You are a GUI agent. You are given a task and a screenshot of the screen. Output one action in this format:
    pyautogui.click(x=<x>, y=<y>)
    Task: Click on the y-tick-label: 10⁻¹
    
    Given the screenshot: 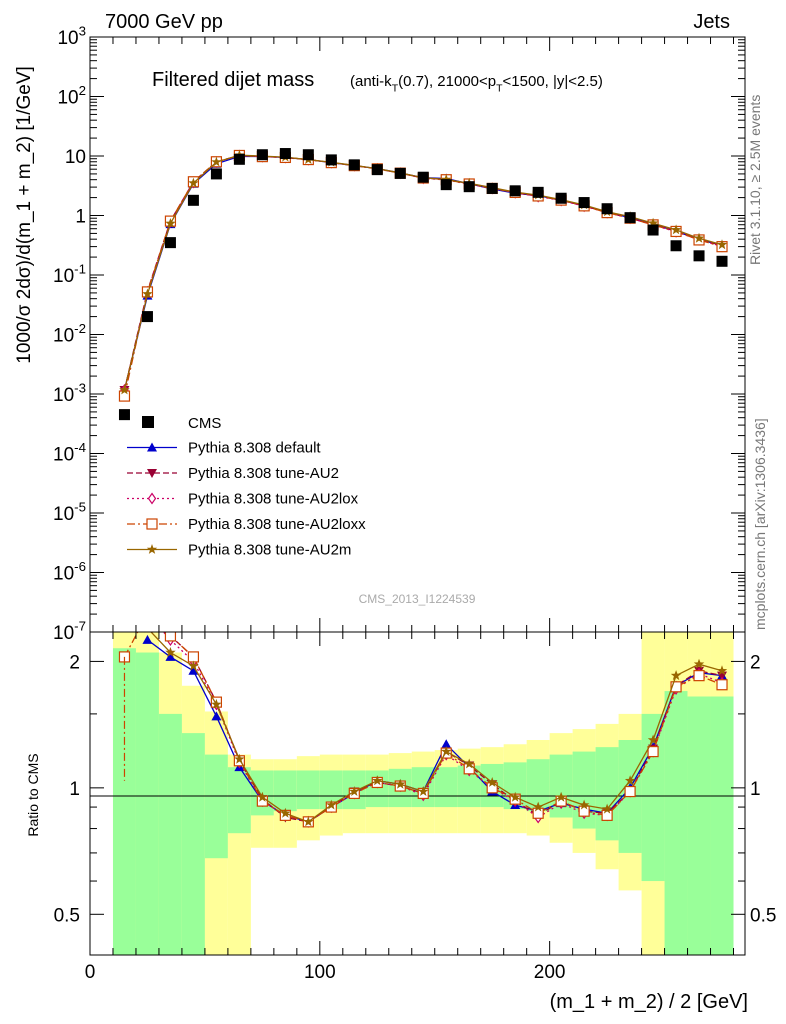 What is the action you would take?
    pyautogui.click(x=69, y=274)
    